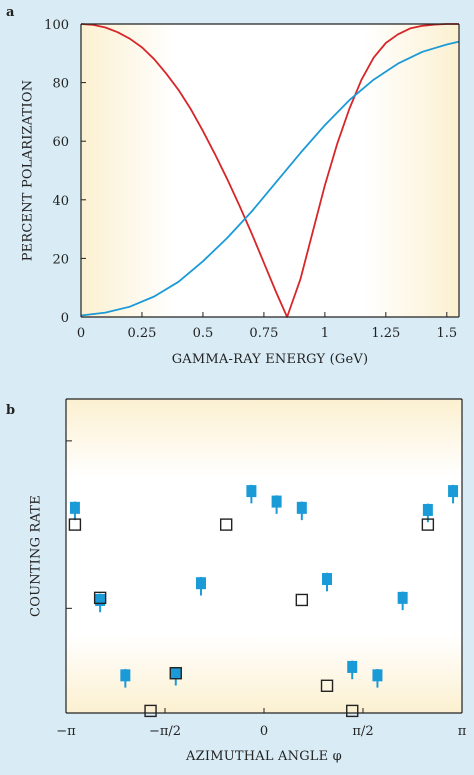 The image size is (474, 775). What do you see at coordinates (60, 84) in the screenshot?
I see `y-tick-label: 80` at bounding box center [60, 84].